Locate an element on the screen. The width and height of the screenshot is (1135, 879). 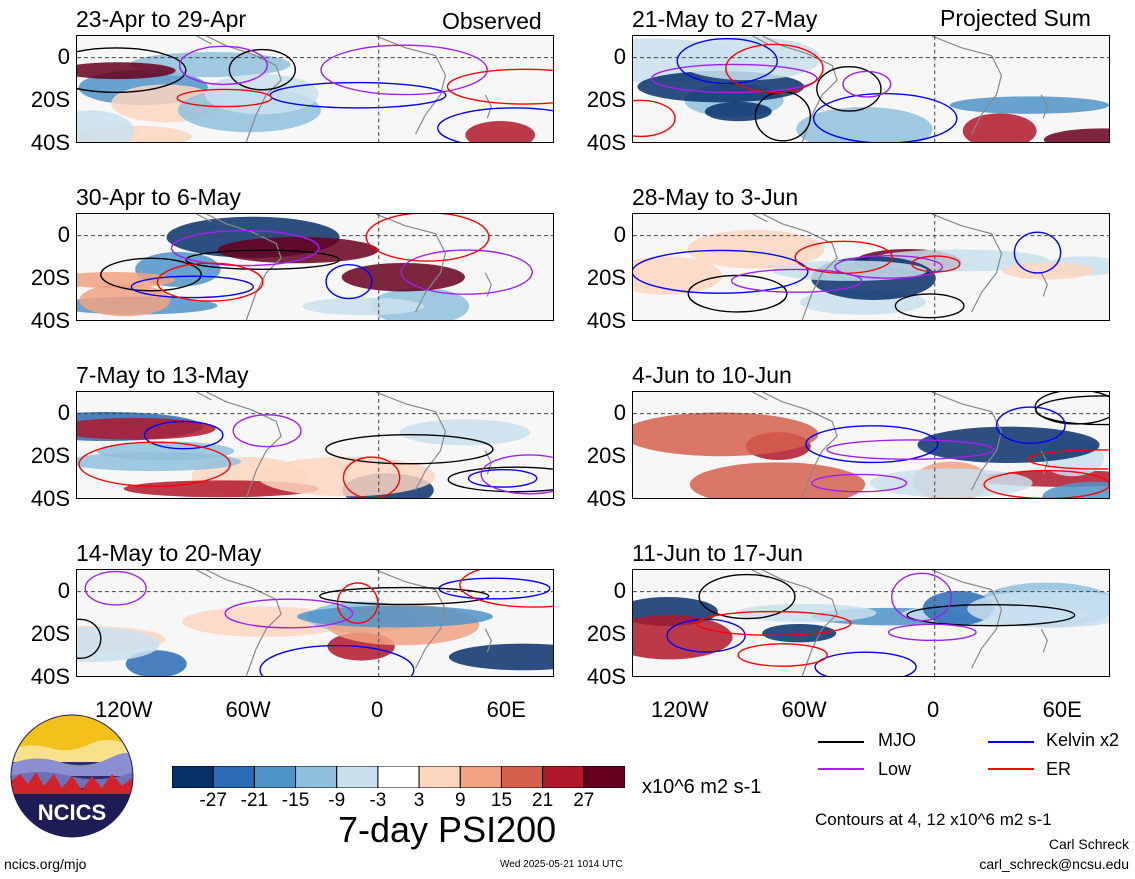
colorbar-tick-label: -9 is located at coordinates (337, 800).